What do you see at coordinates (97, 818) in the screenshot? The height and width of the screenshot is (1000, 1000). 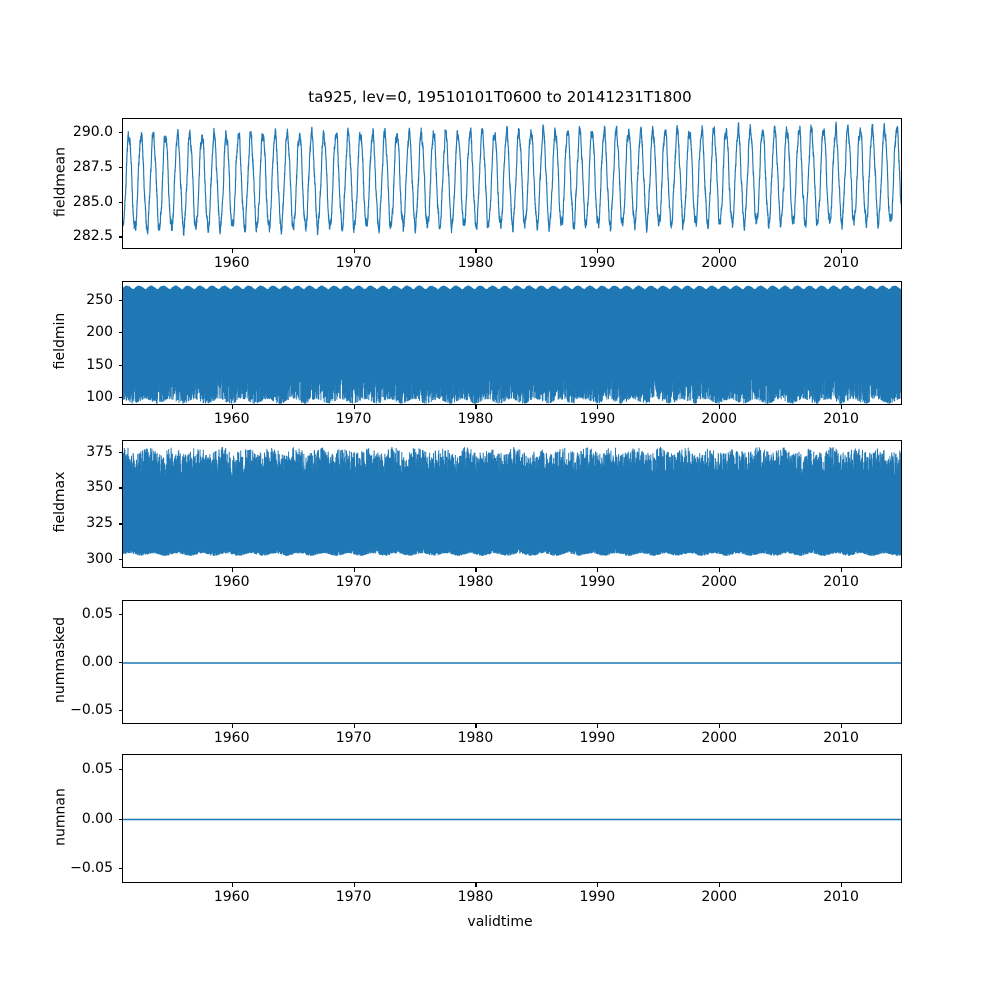 I see `ytick-label-numnan-1: 0.00` at bounding box center [97, 818].